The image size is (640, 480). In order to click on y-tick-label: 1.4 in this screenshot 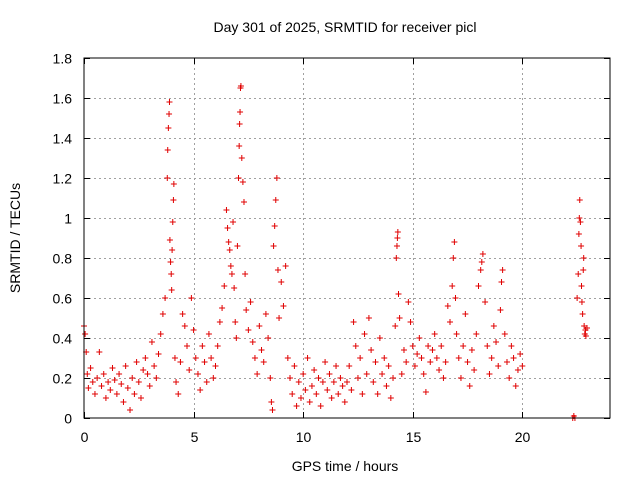, I will do `click(63, 139)`.